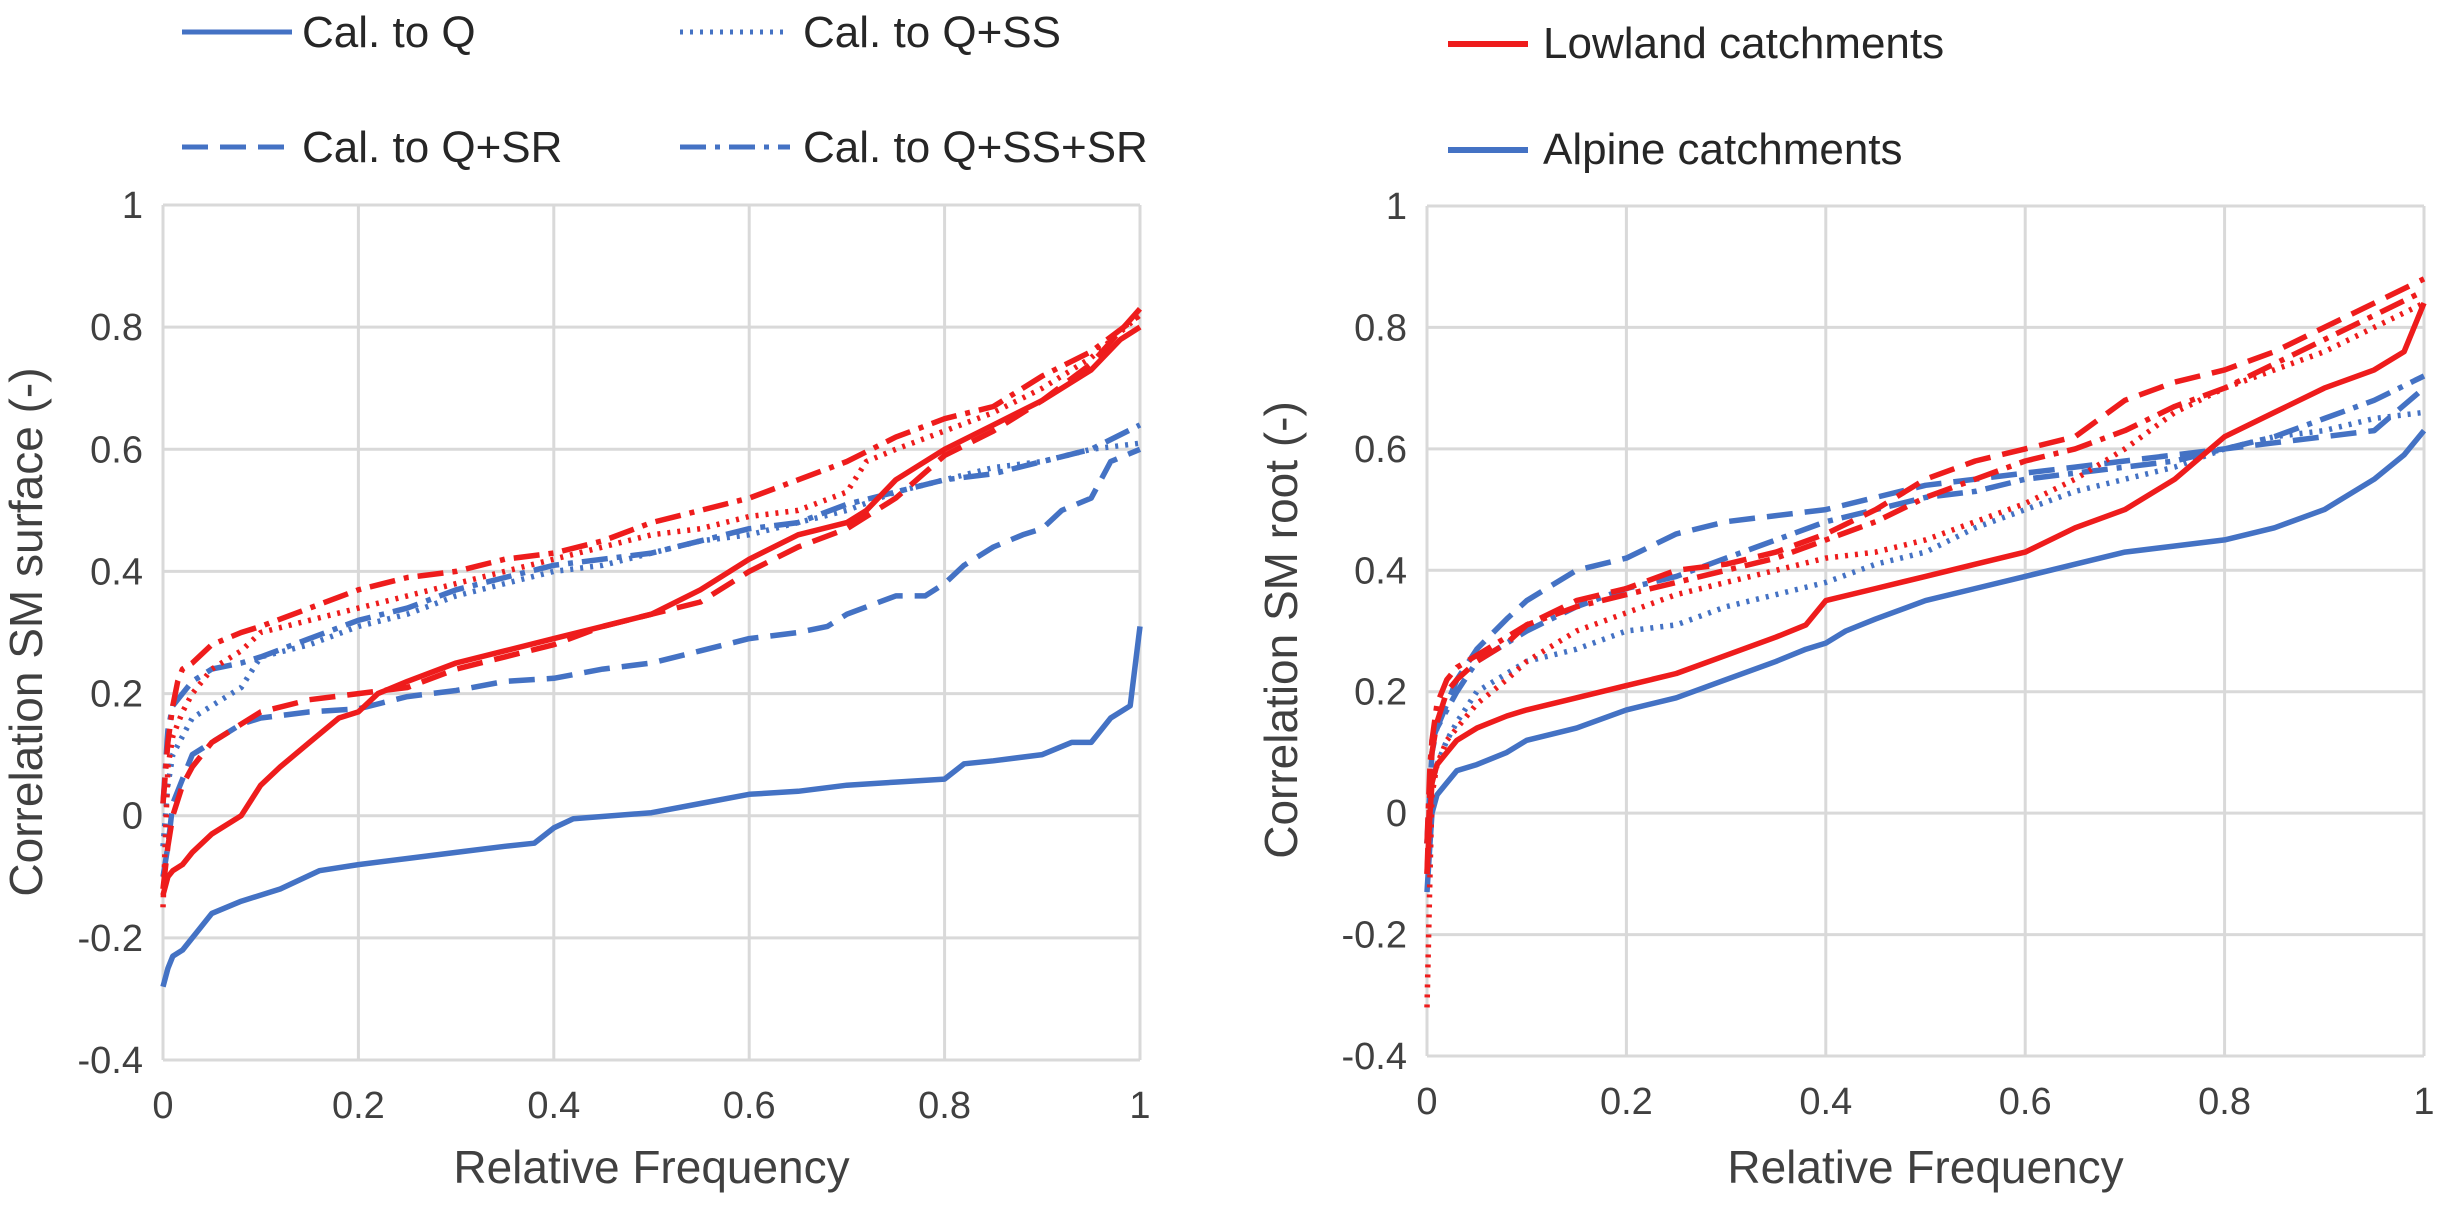 The height and width of the screenshot is (1221, 2446). I want to click on left-series-alpine-dashdot, so click(651, 613).